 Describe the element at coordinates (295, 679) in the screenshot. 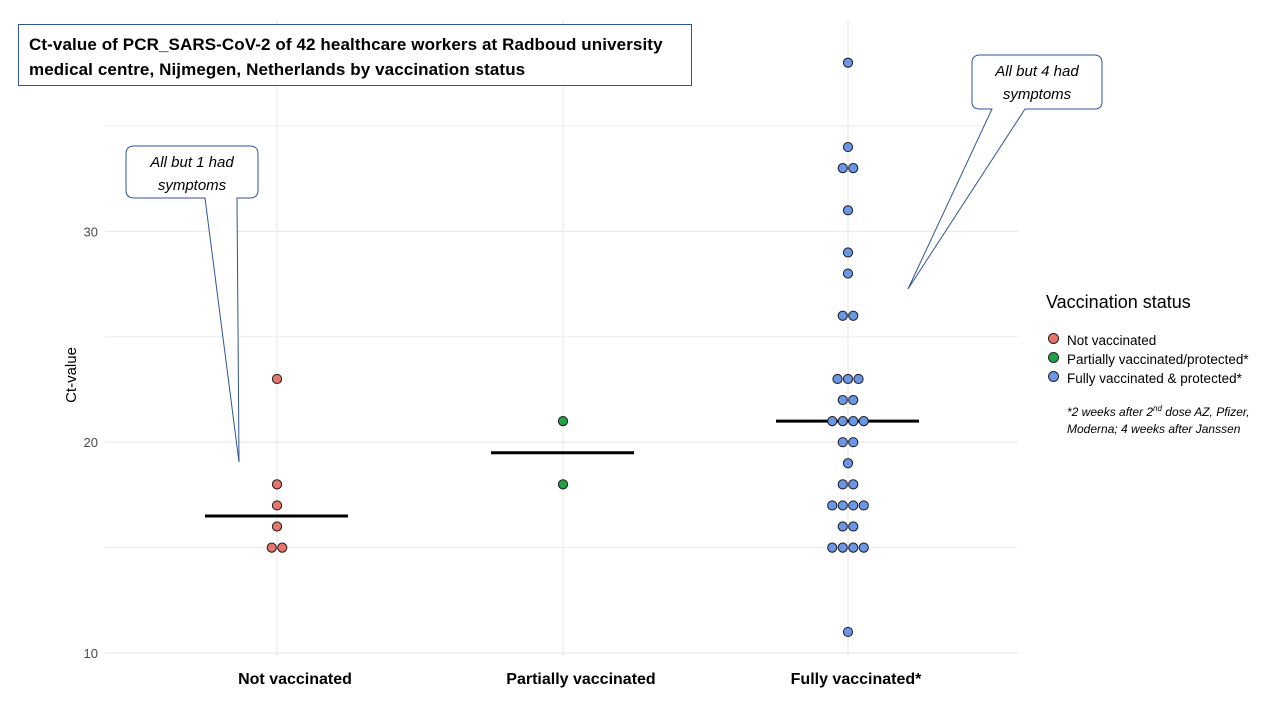

I see `x-tick-label: Not vaccinated` at that location.